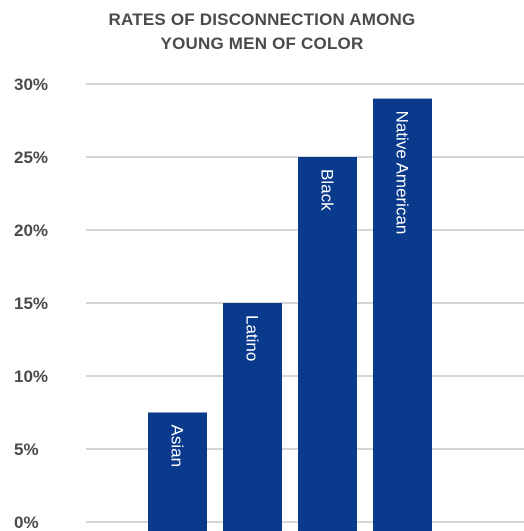 The height and width of the screenshot is (531, 524). I want to click on y-tick-label-30: 30%, so click(31, 84).